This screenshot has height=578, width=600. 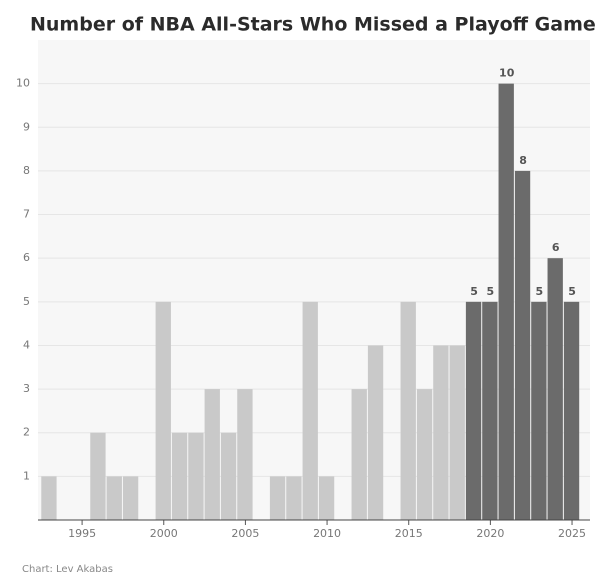 What do you see at coordinates (409, 533) in the screenshot?
I see `x-tick-label: 2015` at bounding box center [409, 533].